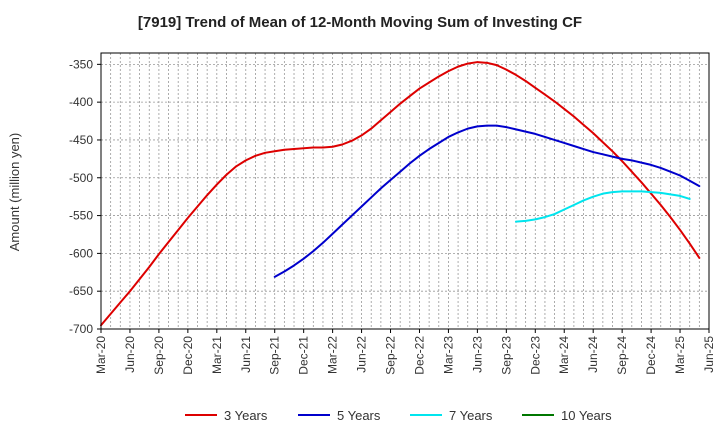 This screenshot has width=720, height=440. What do you see at coordinates (81, 253) in the screenshot?
I see `y-tick-label: -600` at bounding box center [81, 253].